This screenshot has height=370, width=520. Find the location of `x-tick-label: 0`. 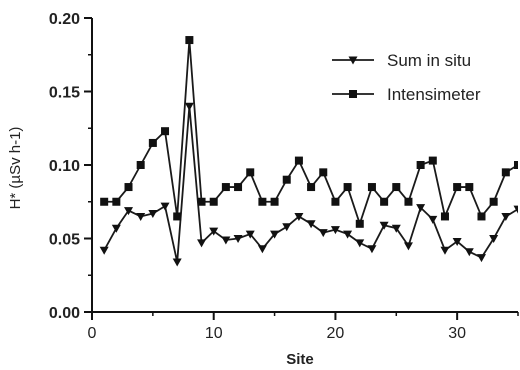

x-tick-label: 0 is located at coordinates (92, 333).